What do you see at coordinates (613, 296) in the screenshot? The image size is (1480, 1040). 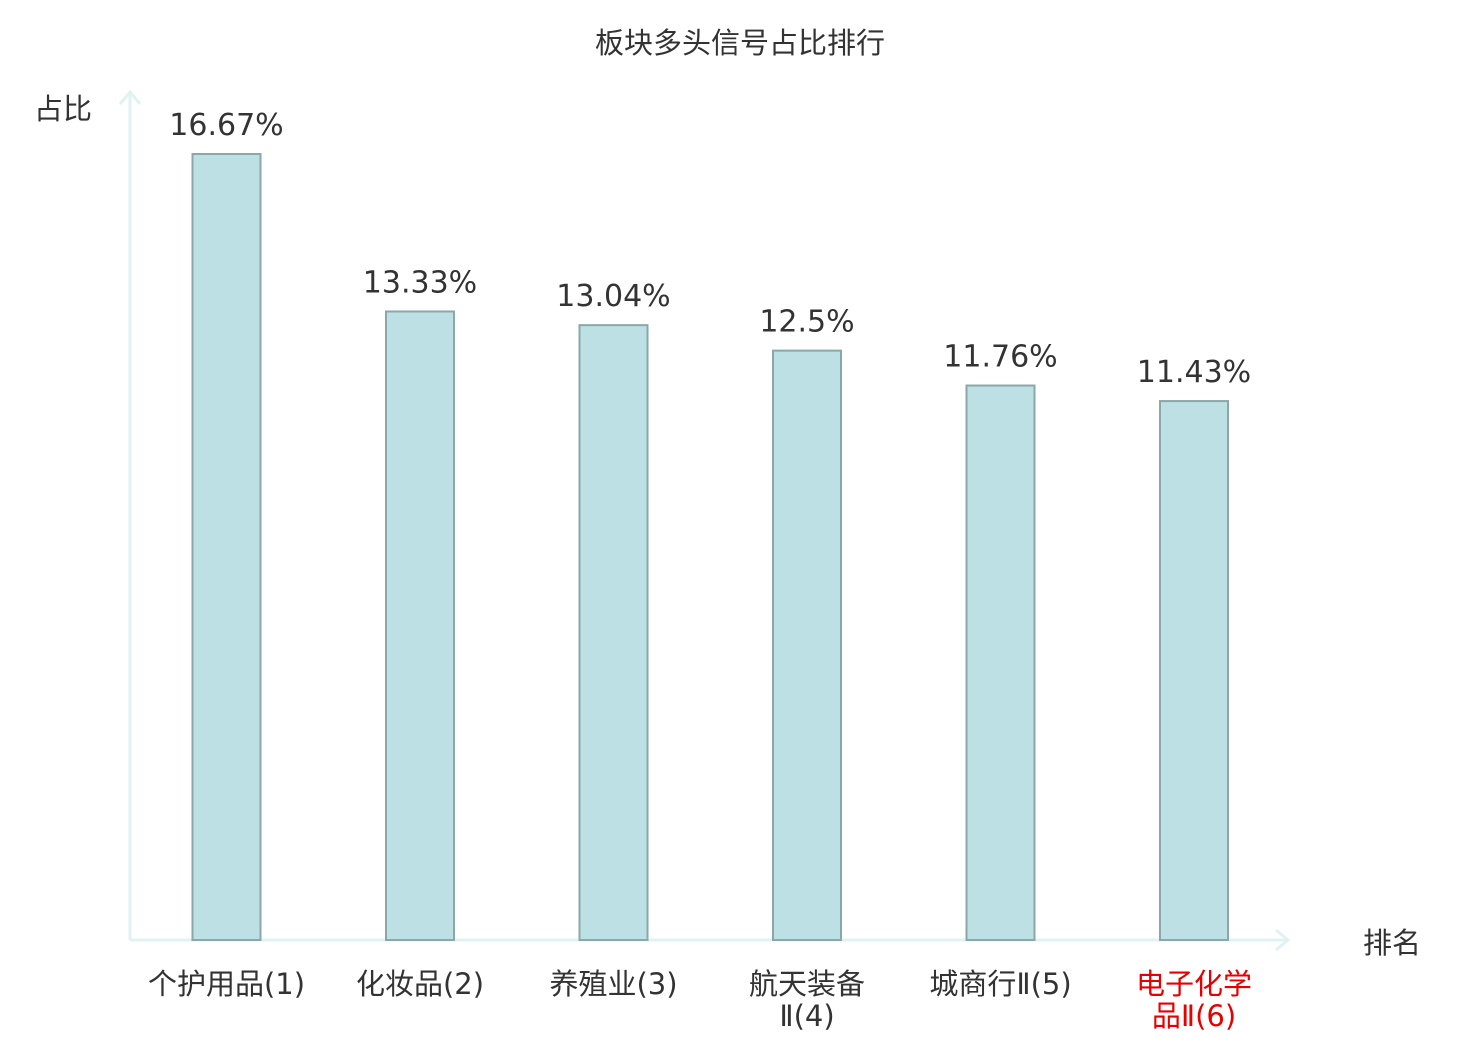 I see `value-label-3: 13.04%` at bounding box center [613, 296].